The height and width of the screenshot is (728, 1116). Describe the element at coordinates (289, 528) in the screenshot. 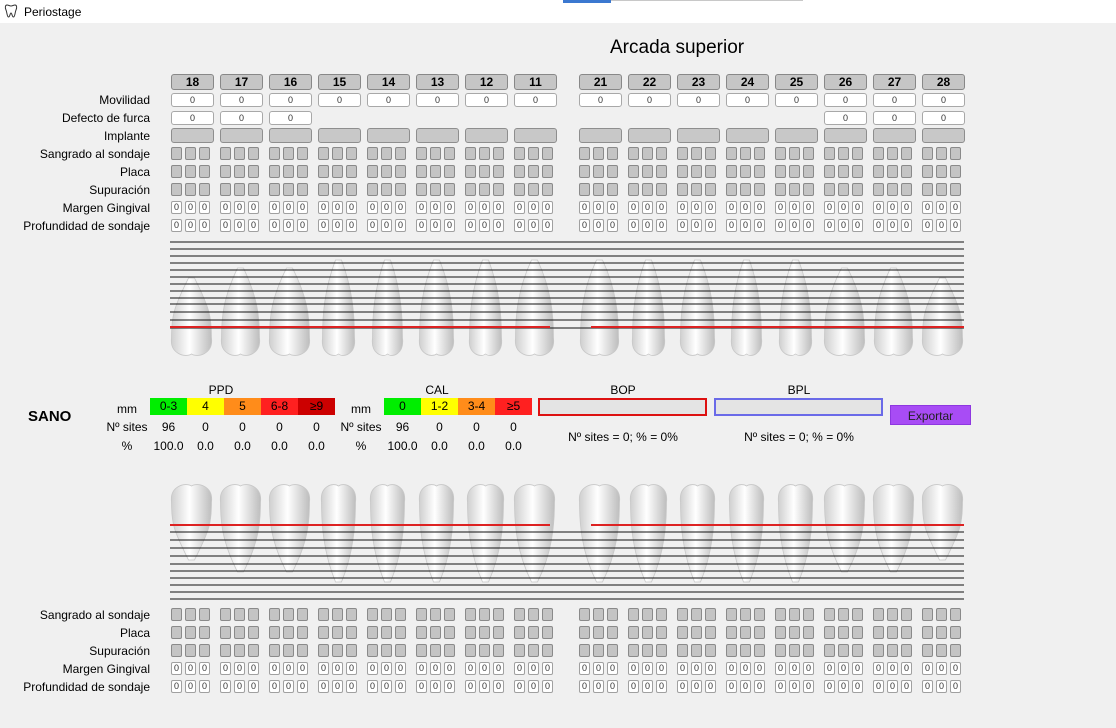

I see `lower-tooth-16-icon` at that location.